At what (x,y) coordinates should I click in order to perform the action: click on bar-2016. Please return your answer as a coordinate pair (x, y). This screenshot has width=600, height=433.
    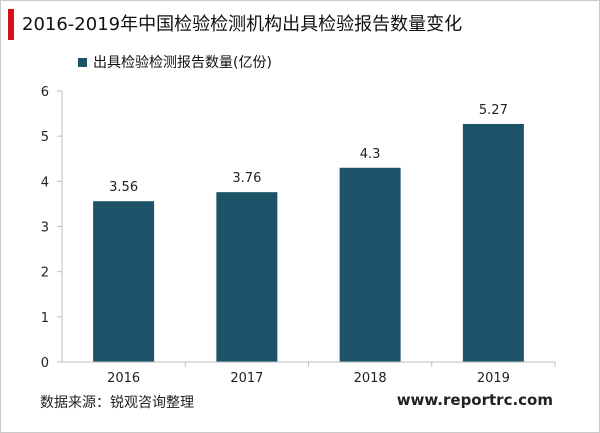
    Looking at the image, I should click on (124, 281).